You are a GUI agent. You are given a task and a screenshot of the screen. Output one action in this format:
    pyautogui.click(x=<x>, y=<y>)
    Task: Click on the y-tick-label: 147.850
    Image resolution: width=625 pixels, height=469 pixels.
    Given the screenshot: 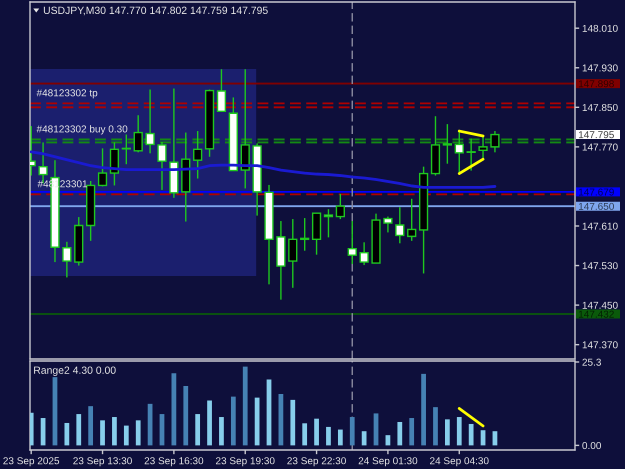 What is the action you would take?
    pyautogui.click(x=600, y=108)
    